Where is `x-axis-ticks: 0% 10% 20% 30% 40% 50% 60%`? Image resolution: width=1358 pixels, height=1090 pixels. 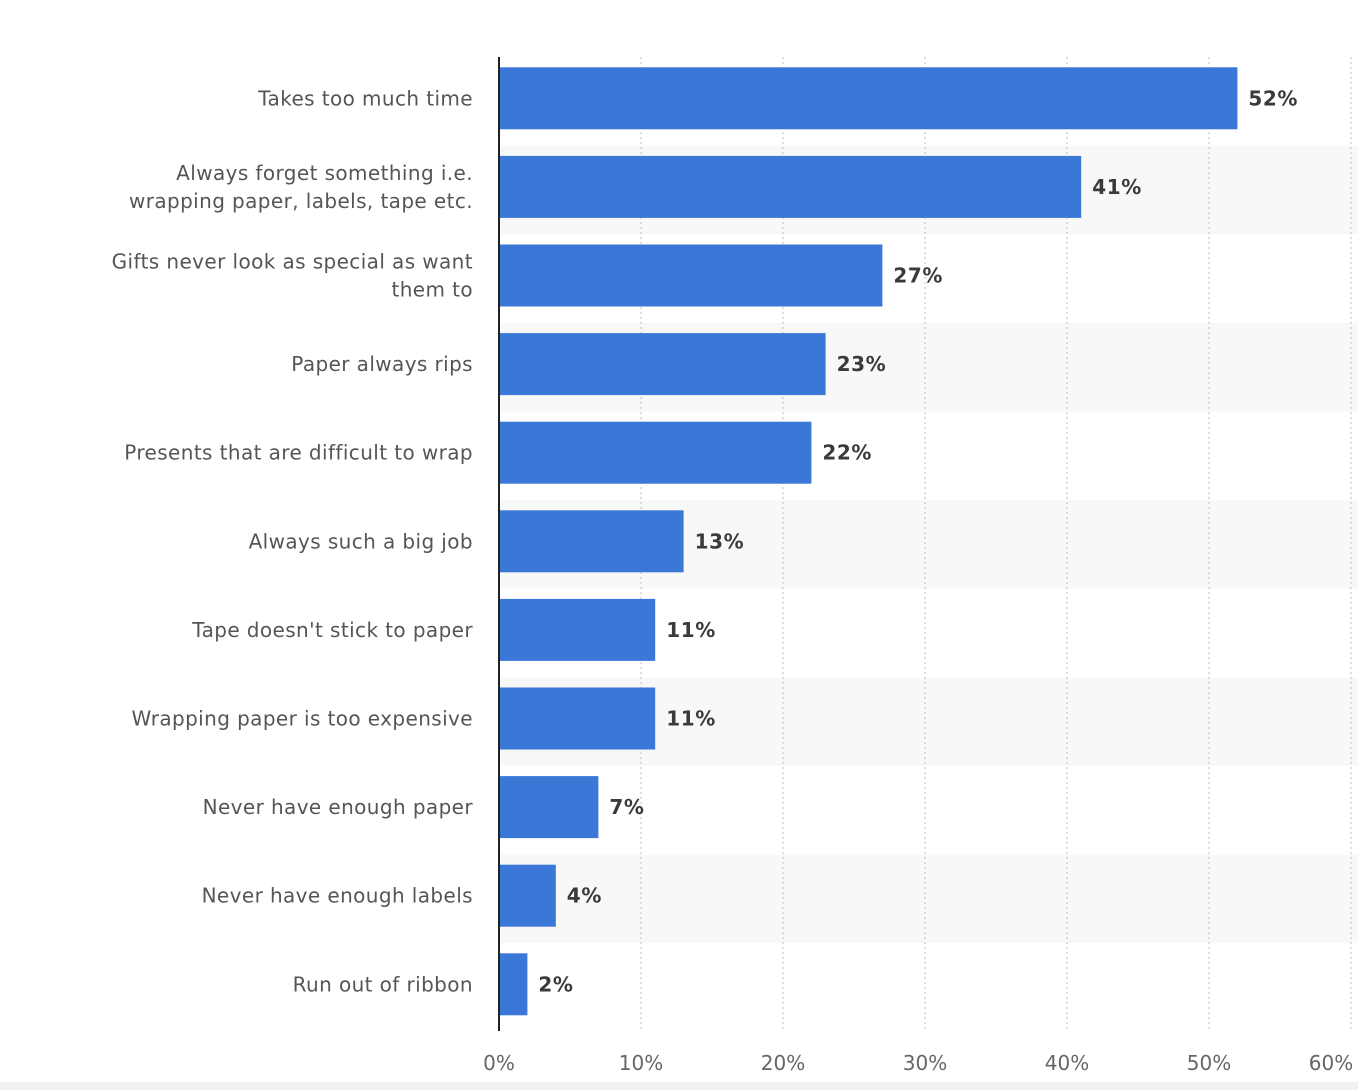 x-axis-ticks: 0% 10% 20% 30% 40% 50% 60% is located at coordinates (918, 1063).